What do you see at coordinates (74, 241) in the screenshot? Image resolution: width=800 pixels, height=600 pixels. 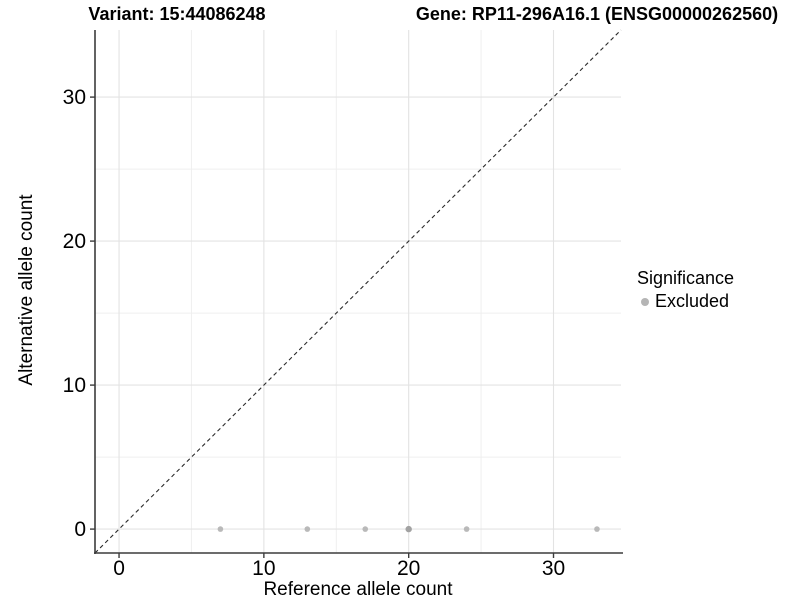 I see `y-tick-label: 20` at bounding box center [74, 241].